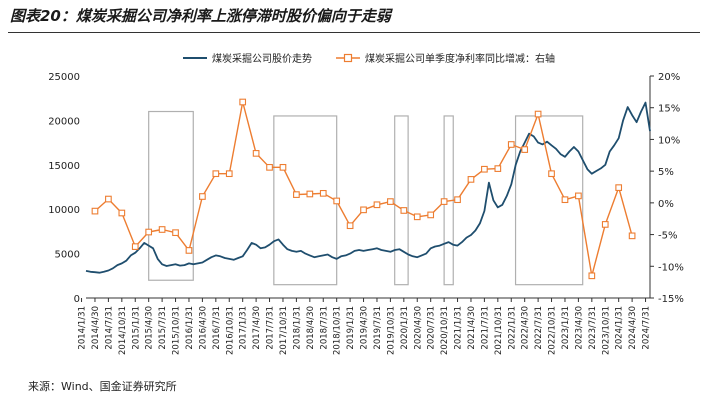  I want to click on x-tick-label: 2014/10/31, so click(123, 330).